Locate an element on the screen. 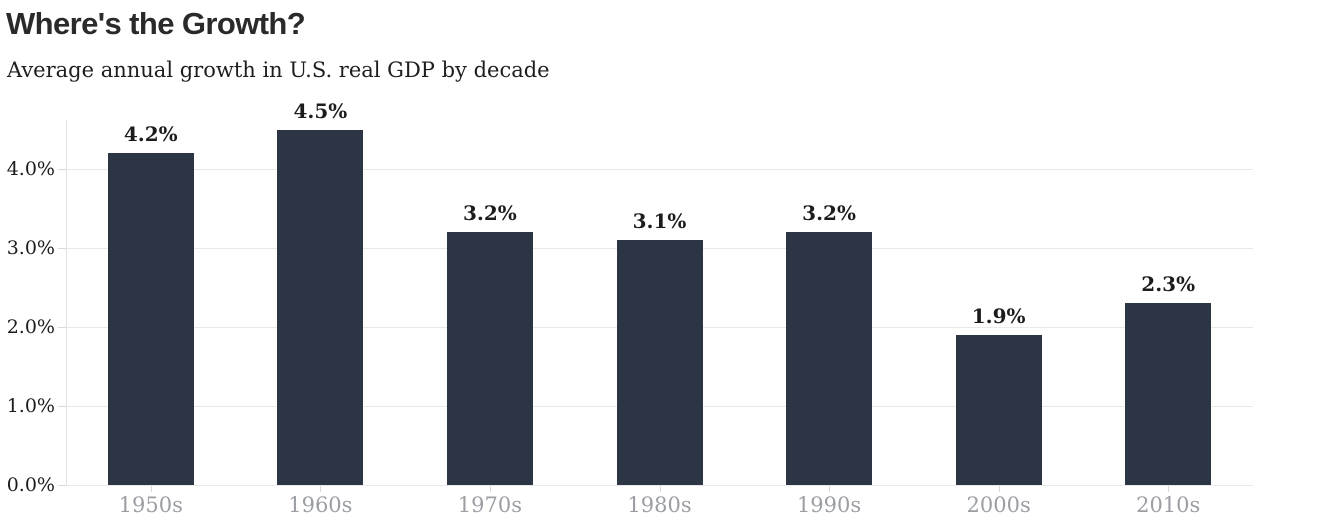 The height and width of the screenshot is (530, 1324). bar-value-label: 4.2% is located at coordinates (150, 134).